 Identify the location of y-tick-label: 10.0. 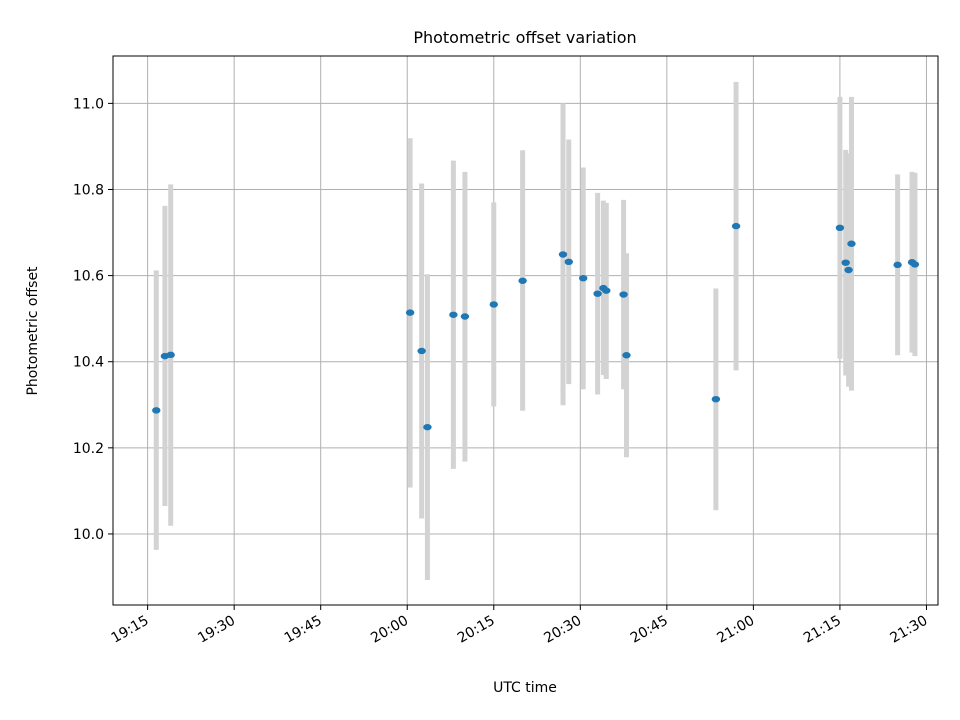
(88, 535).